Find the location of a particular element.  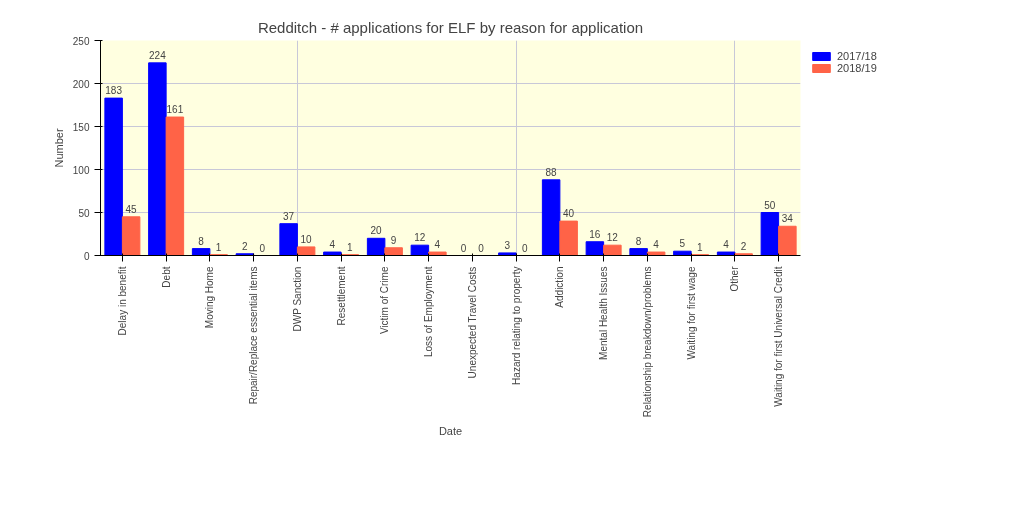

data-label: 161 is located at coordinates (175, 110).